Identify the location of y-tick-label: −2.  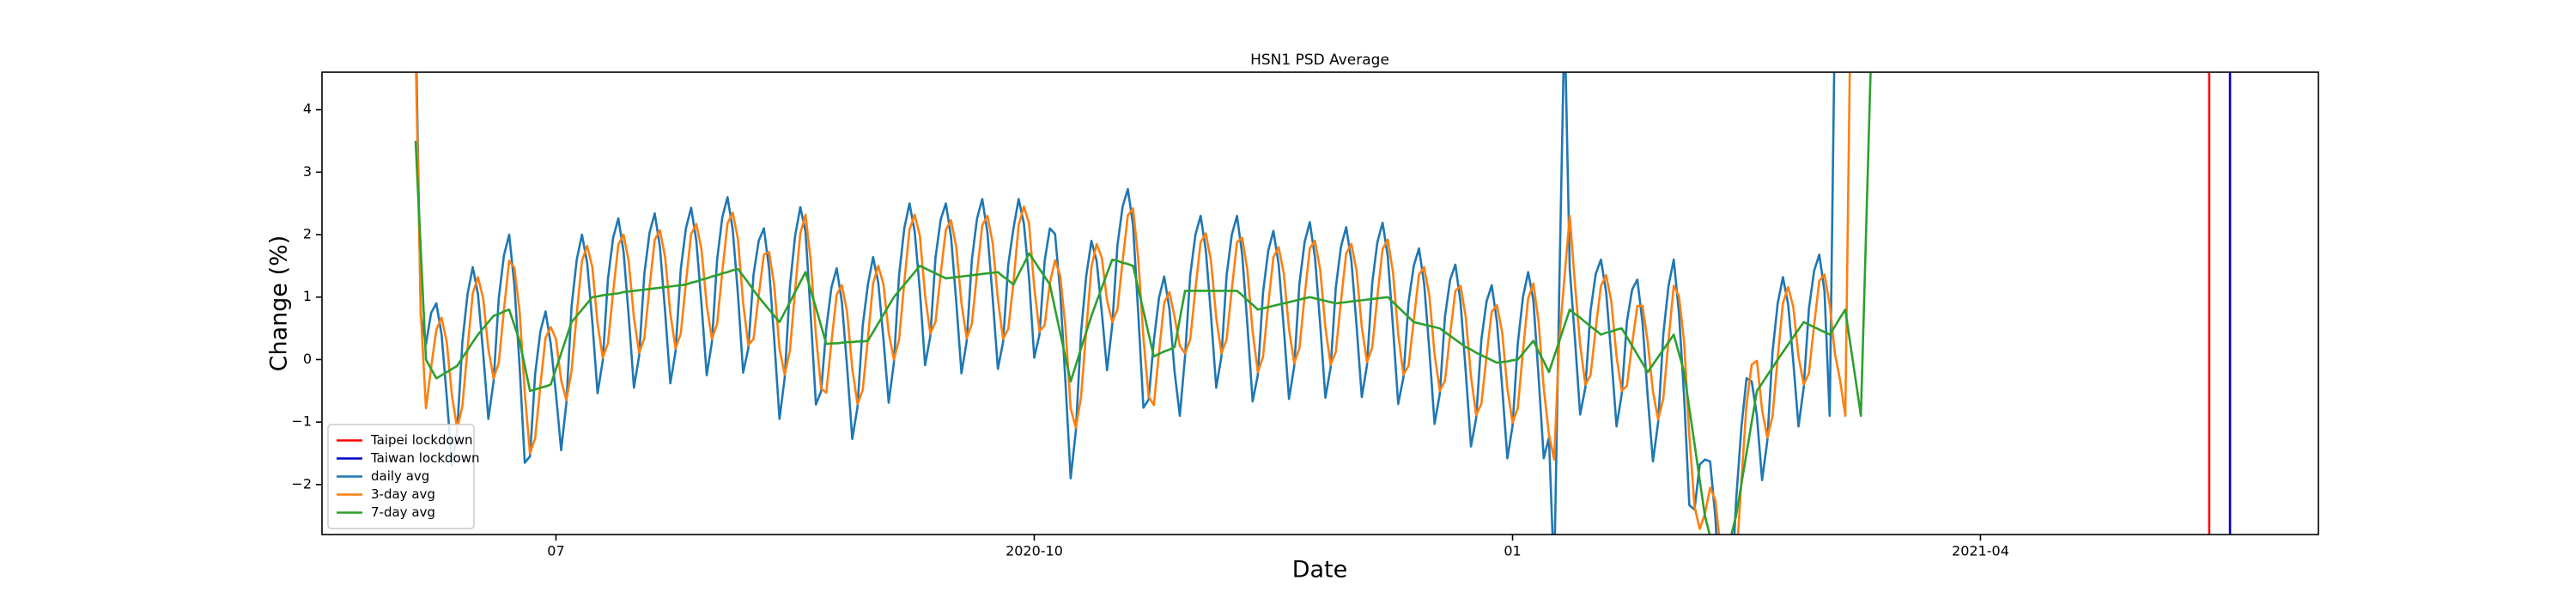
(301, 483).